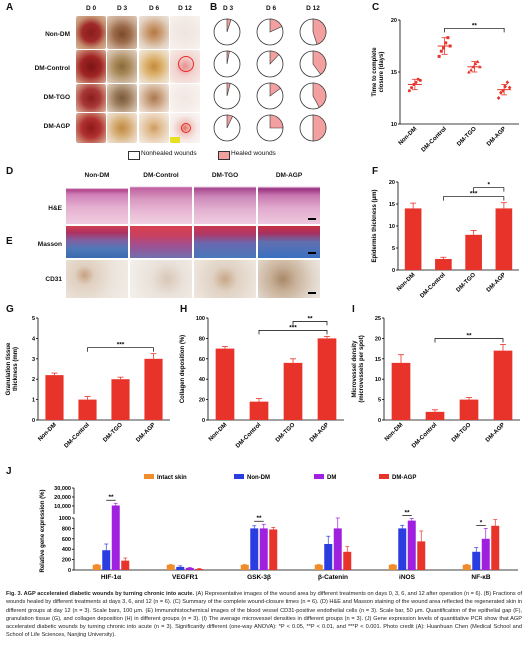  What do you see at coordinates (9, 471) in the screenshot?
I see `panel-label-j: J` at bounding box center [9, 471].